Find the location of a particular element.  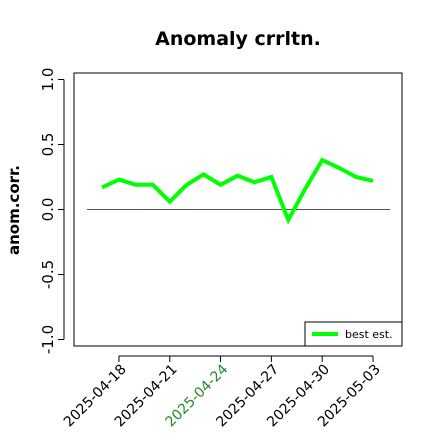

legend: best est. is located at coordinates (353, 334).